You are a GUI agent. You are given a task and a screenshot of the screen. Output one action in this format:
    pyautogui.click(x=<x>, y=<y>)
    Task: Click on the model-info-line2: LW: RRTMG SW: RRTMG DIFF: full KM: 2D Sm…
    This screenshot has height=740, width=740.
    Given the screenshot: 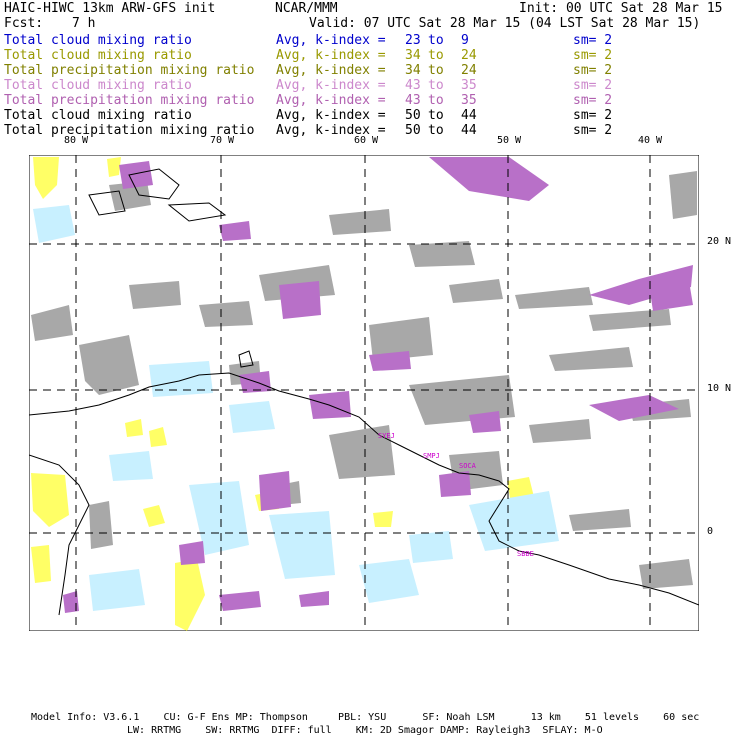 What is the action you would take?
    pyautogui.click(x=365, y=730)
    